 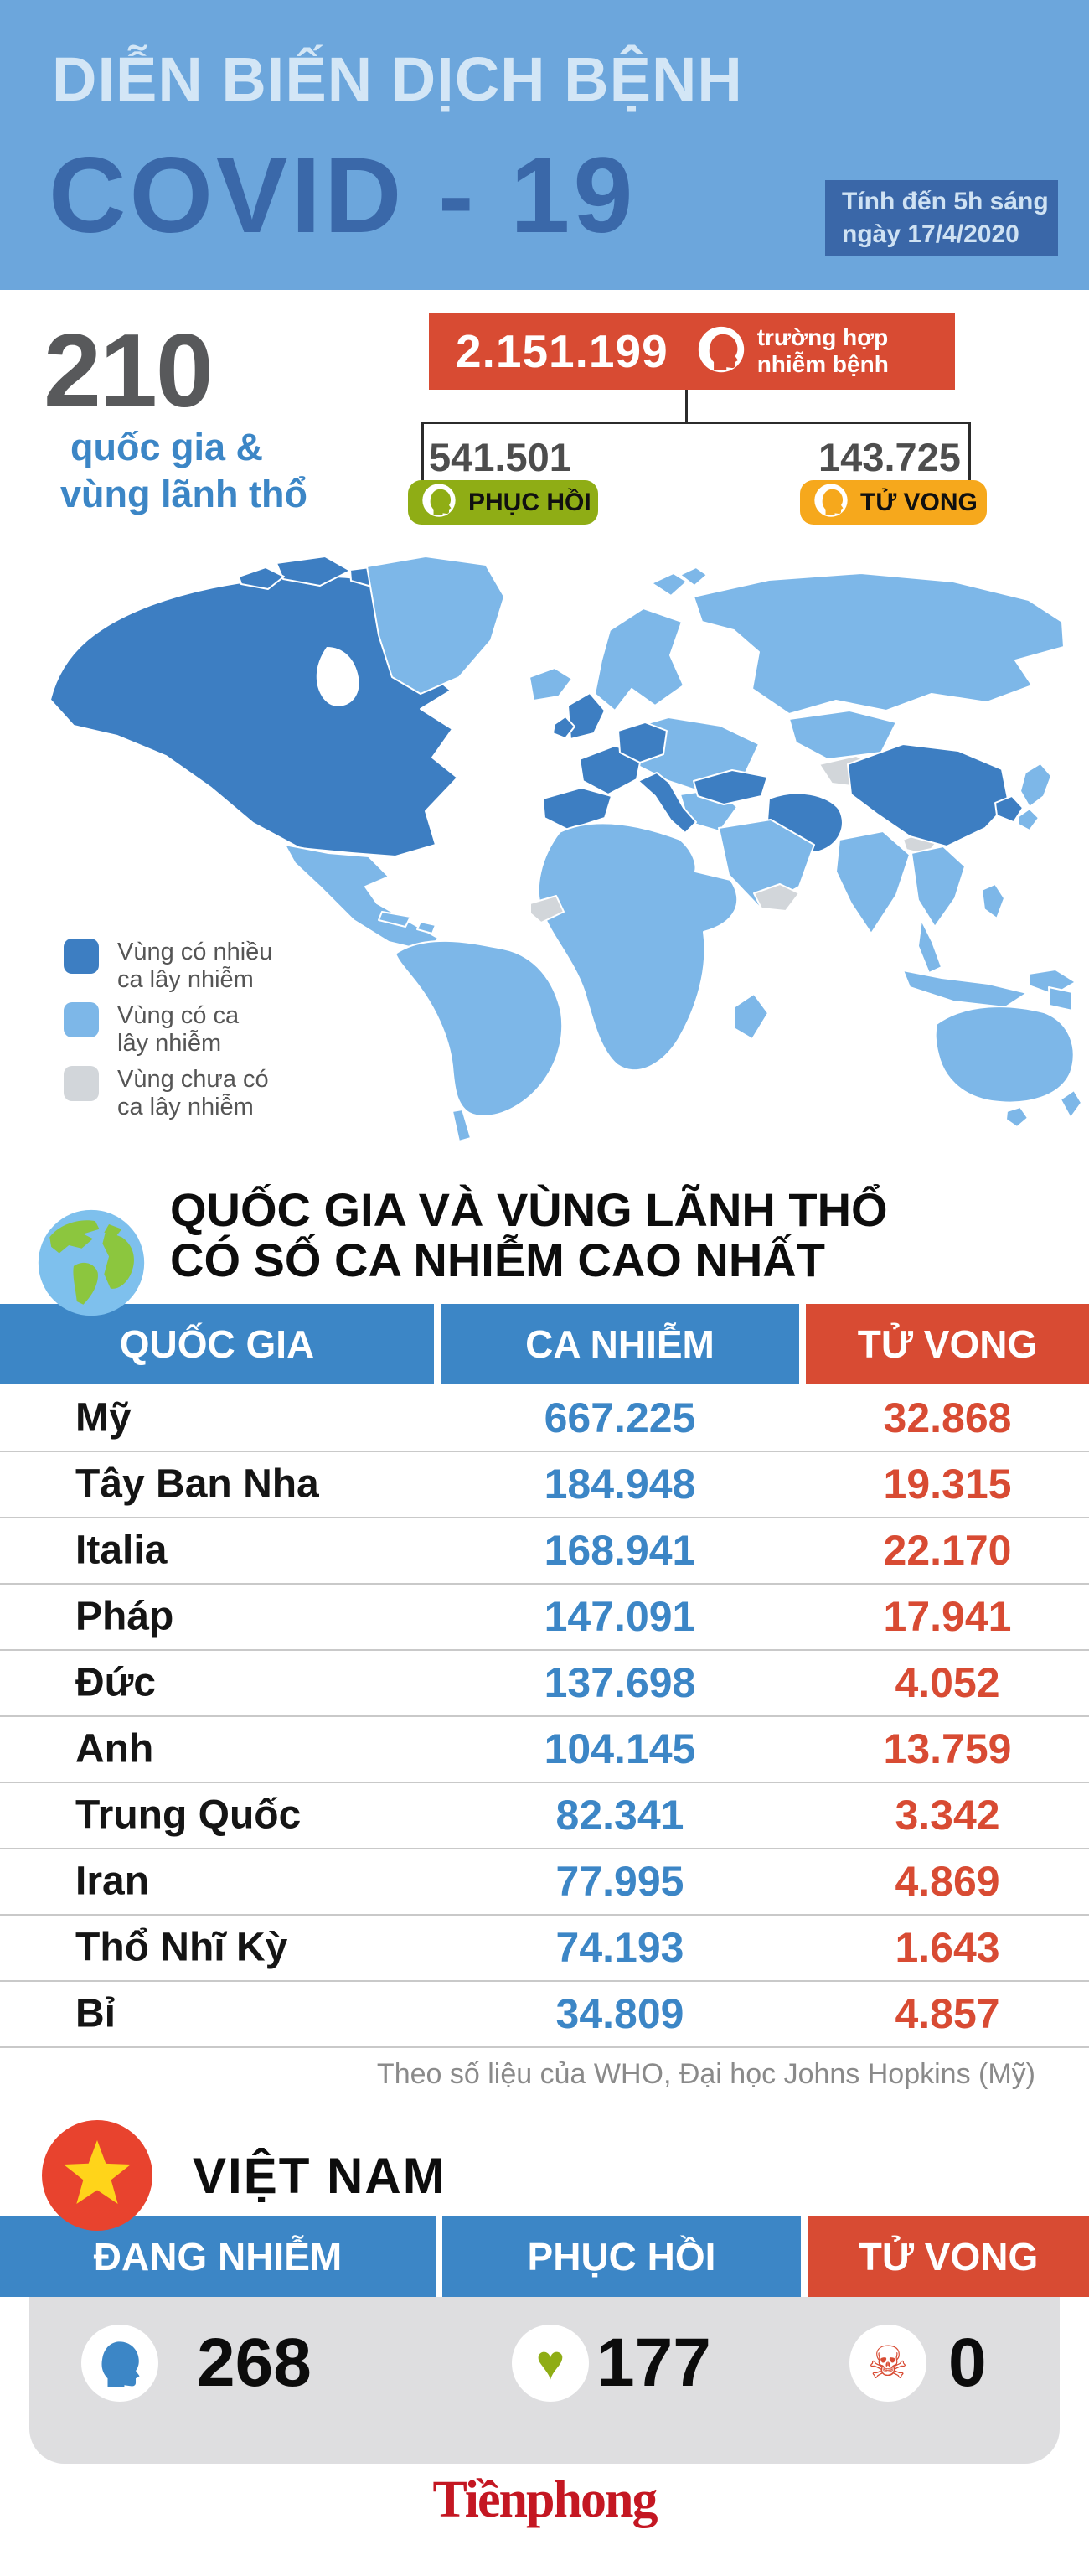 I want to click on table-row: Iran 77.995 4.869, so click(x=544, y=1882).